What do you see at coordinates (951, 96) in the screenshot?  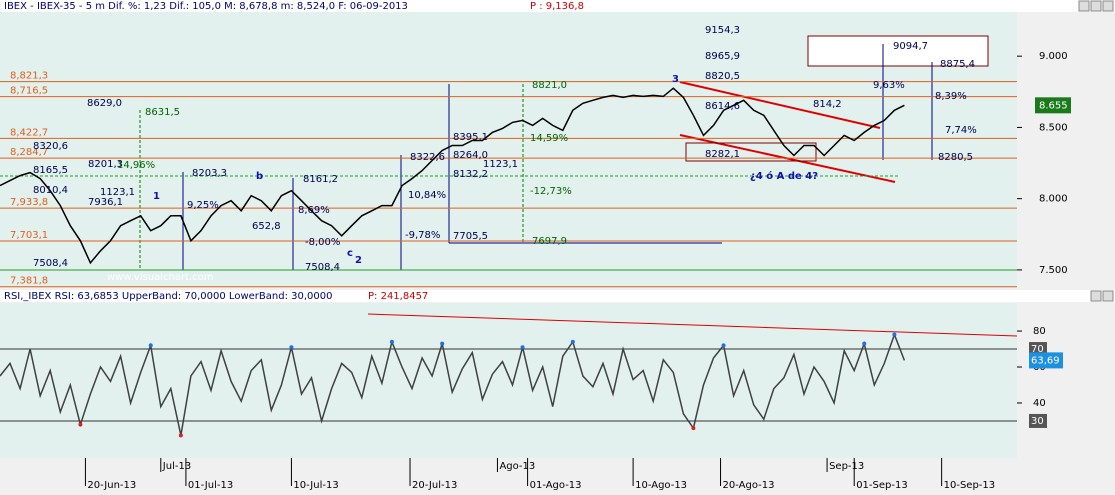 I see `annotation: 8,39%` at bounding box center [951, 96].